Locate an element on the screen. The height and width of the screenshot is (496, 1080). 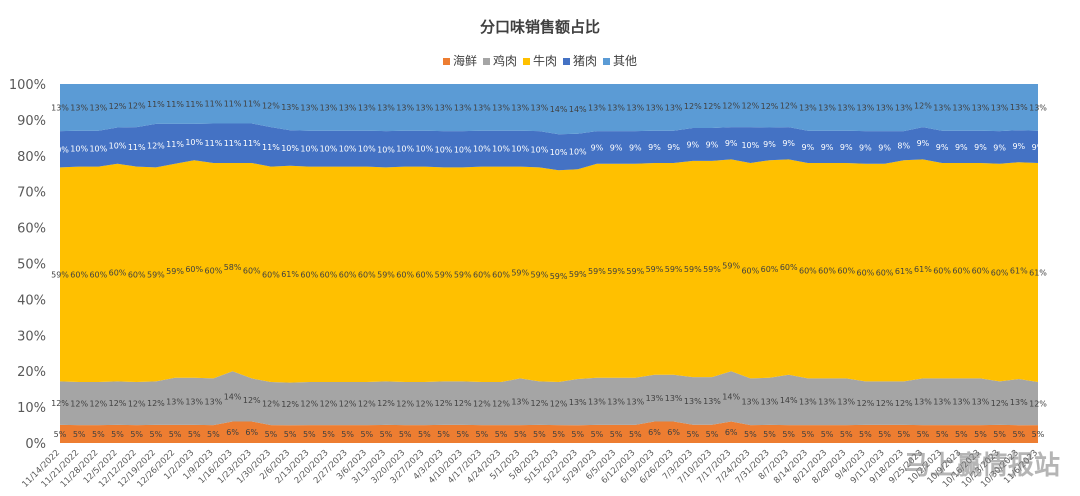
y-tick-label: 60% is located at coordinates (31, 229).